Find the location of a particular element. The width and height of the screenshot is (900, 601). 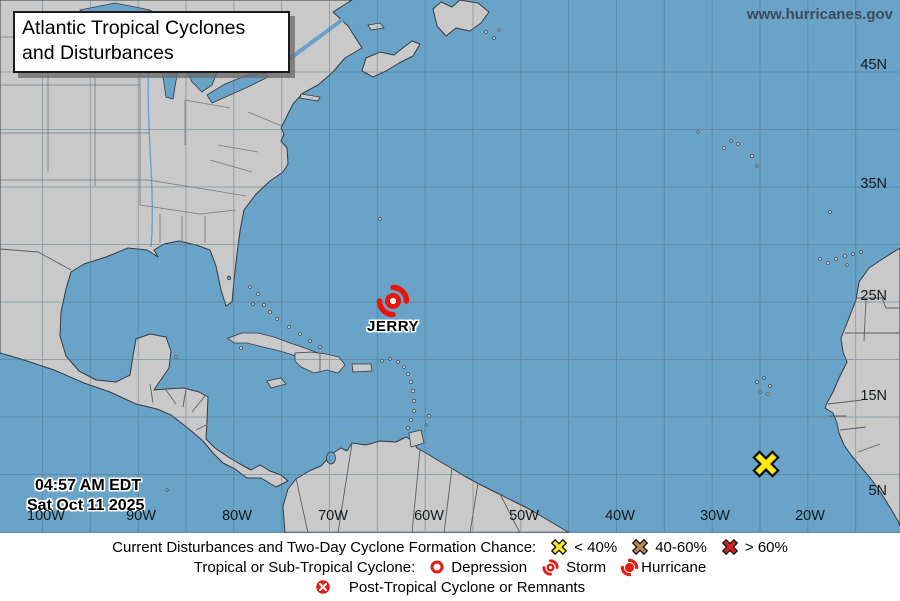

storm-arm-top is located at coordinates (400, 294).